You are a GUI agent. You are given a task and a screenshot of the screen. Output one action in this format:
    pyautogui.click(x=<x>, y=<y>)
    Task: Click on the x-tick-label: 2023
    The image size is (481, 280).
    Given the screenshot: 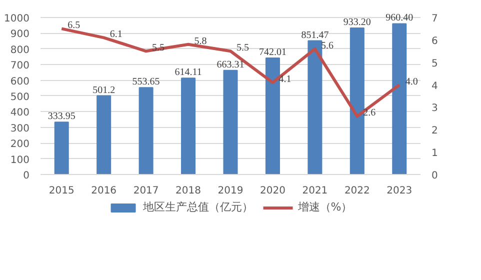 What is the action you would take?
    pyautogui.click(x=399, y=191)
    